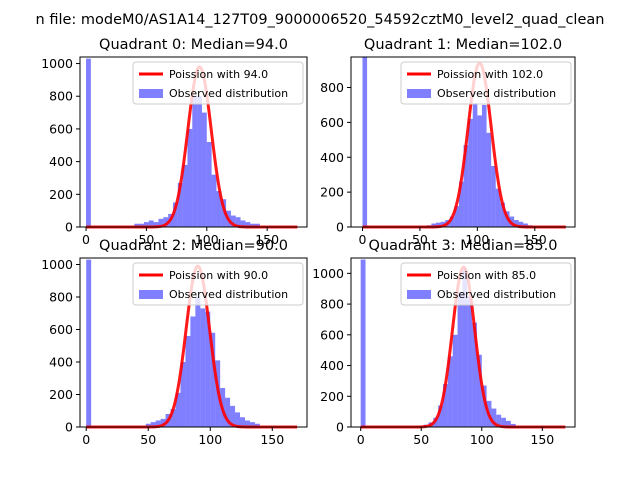  Describe the element at coordinates (148, 439) in the screenshot. I see `x-tick-label-2-50: 50` at that location.